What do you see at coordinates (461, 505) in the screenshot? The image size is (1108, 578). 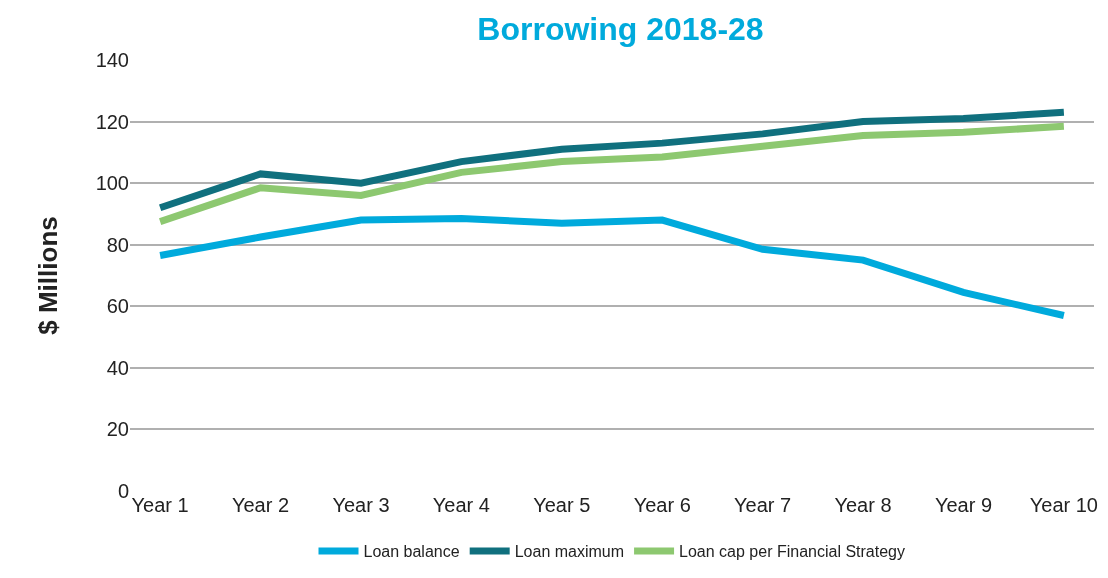 I see `x-tick-label: Year 4` at bounding box center [461, 505].